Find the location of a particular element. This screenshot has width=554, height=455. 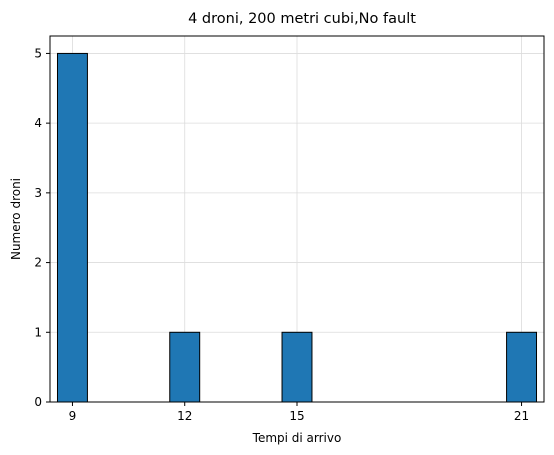

x-axis-ticks: 9 12 15 21 is located at coordinates (299, 412).